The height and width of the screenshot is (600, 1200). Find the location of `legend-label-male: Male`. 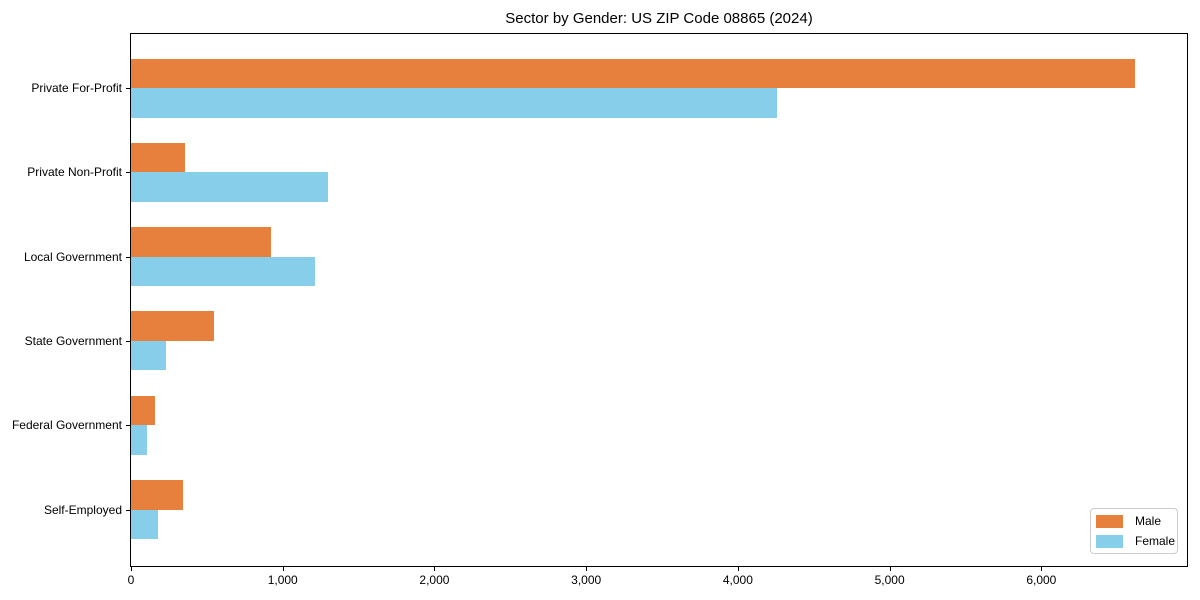

legend-label-male: Male is located at coordinates (1148, 521).